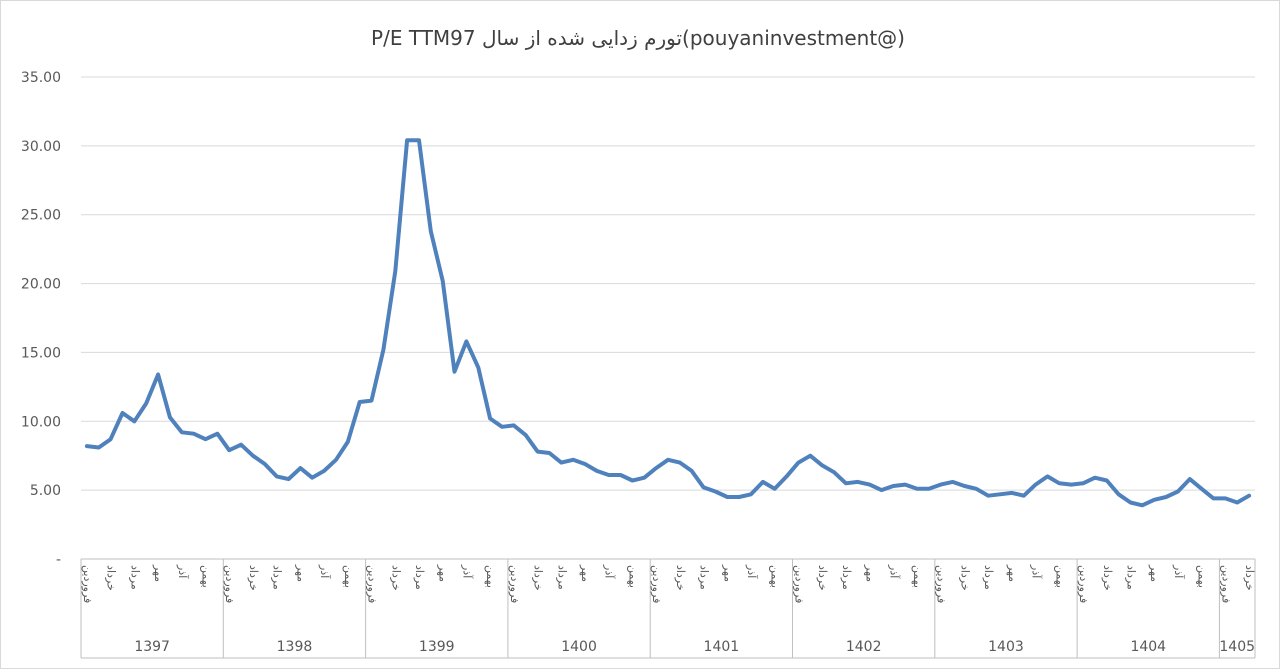 This screenshot has height=669, width=1280. What do you see at coordinates (41, 422) in the screenshot?
I see `y-tick-label: 10.00` at bounding box center [41, 422].